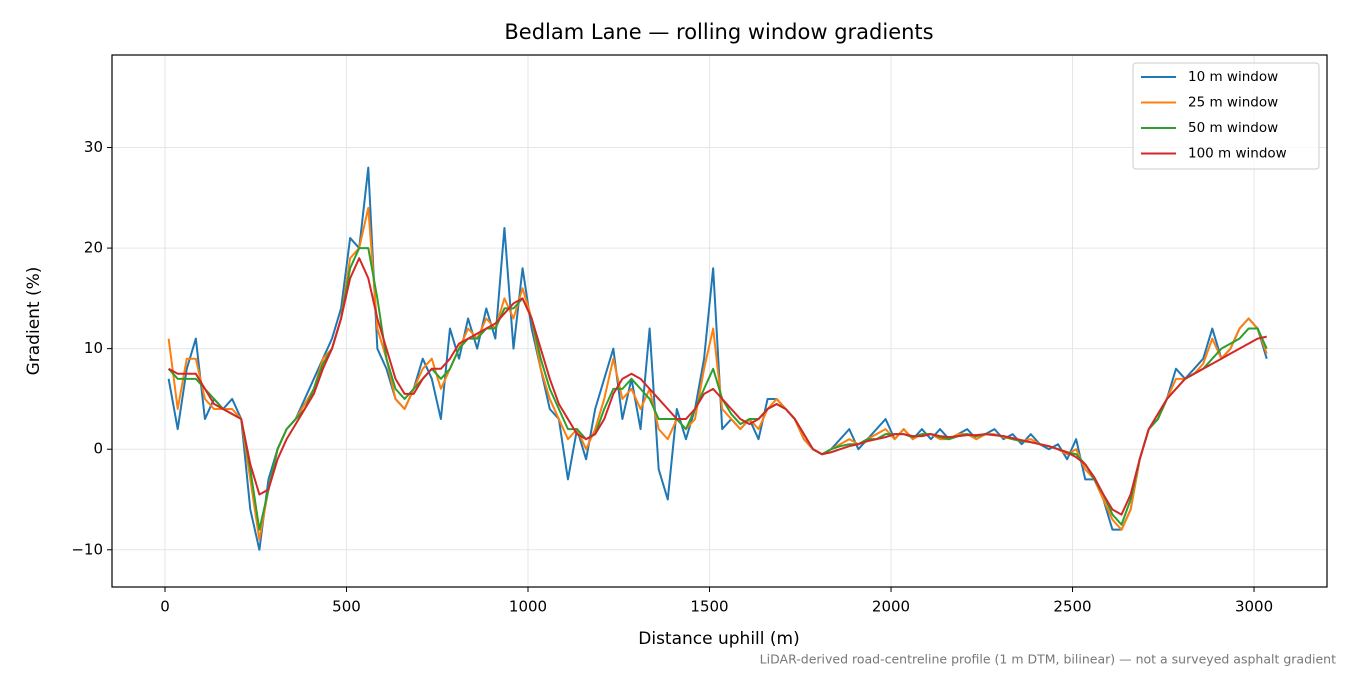 The height and width of the screenshot is (675, 1350). What do you see at coordinates (1237, 154) in the screenshot?
I see `legend-label: 100 m window` at bounding box center [1237, 154].